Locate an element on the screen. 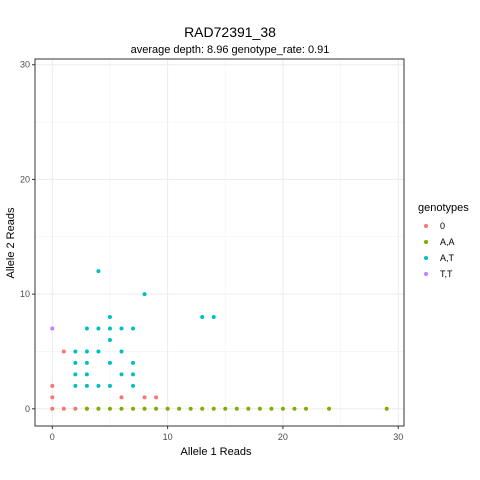 Image resolution: width=480 pixels, height=480 pixels. x-tick-label: 10 is located at coordinates (168, 437).